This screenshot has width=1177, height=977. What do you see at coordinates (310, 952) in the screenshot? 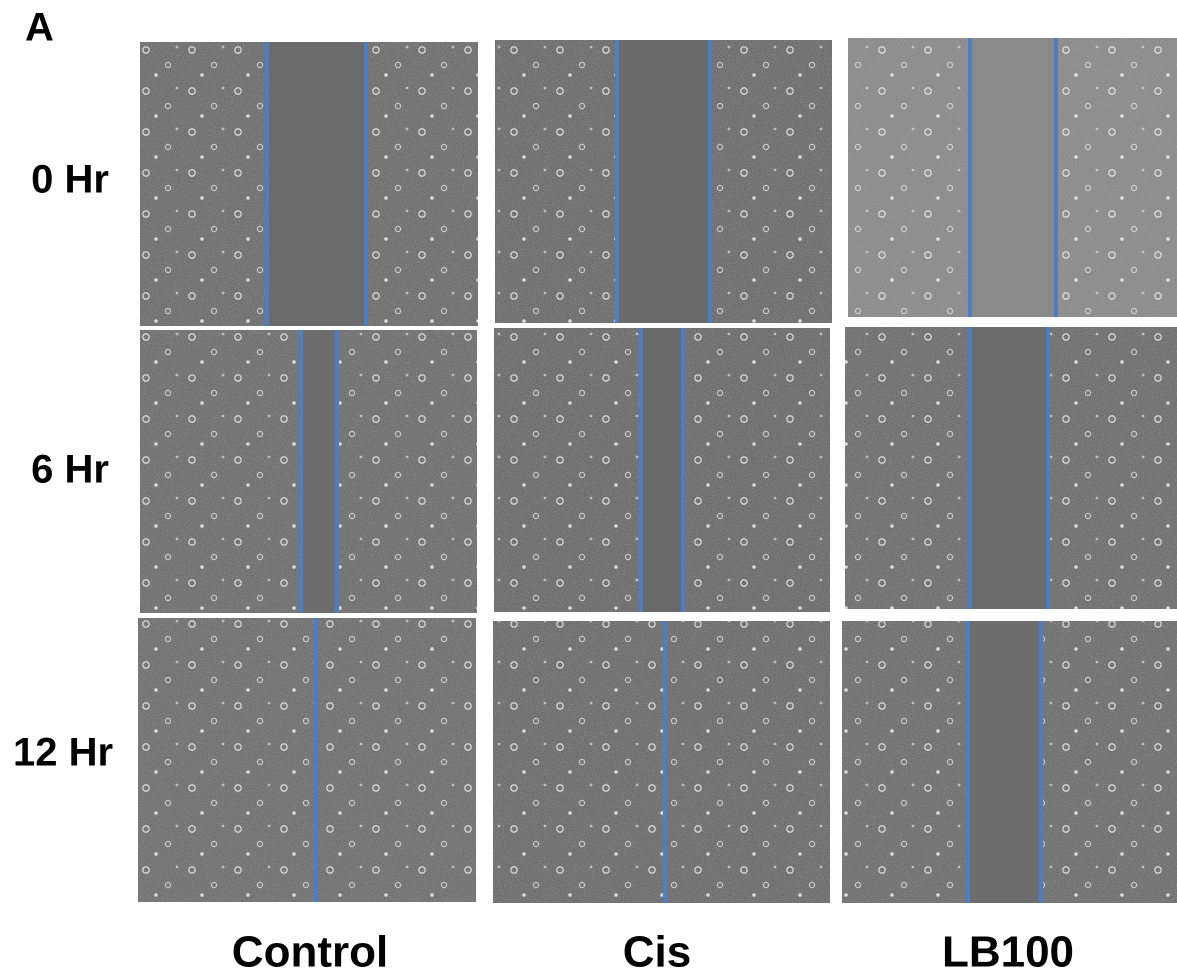
I see `column-label: Control` at bounding box center [310, 952].